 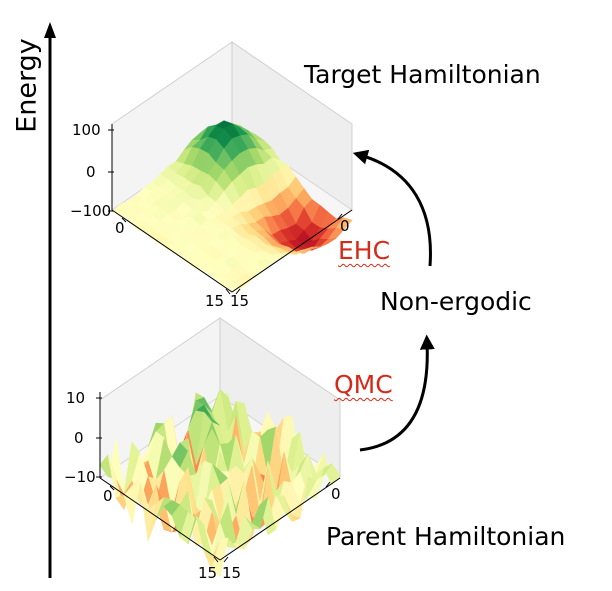 What do you see at coordinates (232, 573) in the screenshot?
I see `bottom-right-tick-15: 15` at bounding box center [232, 573].